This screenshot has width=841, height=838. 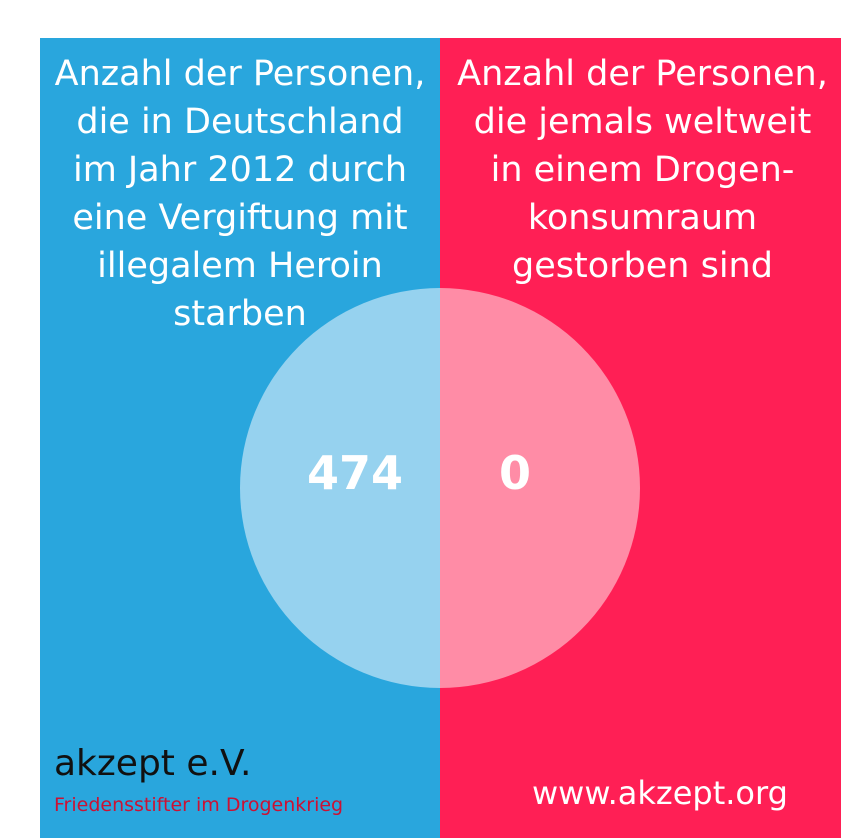 I want to click on right-count: 0, so click(x=514, y=473).